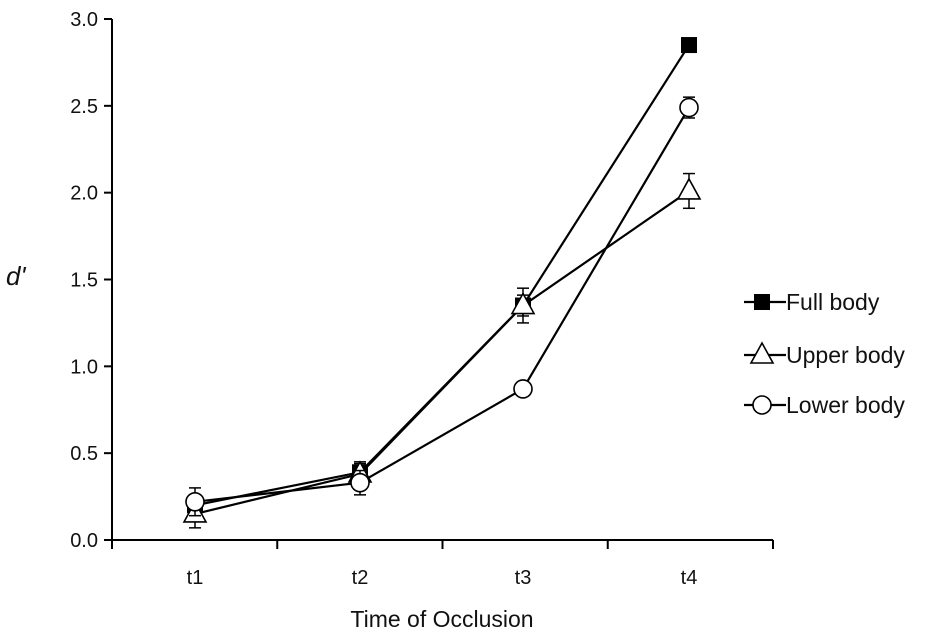 Image resolution: width=933 pixels, height=634 pixels. I want to click on y-tick-label: 1.0, so click(84, 367).